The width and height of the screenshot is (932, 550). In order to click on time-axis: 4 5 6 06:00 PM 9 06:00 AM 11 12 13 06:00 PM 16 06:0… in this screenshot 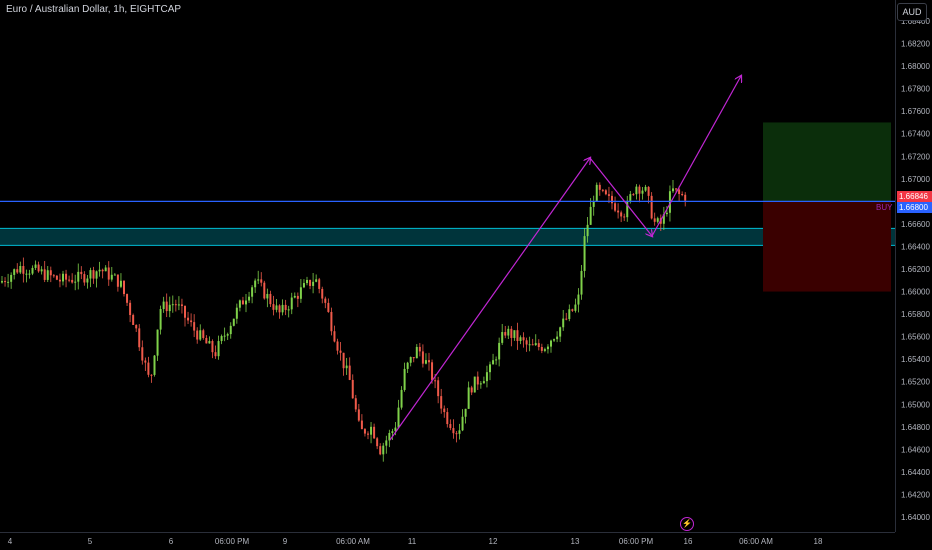, I will do `click(415, 541)`.